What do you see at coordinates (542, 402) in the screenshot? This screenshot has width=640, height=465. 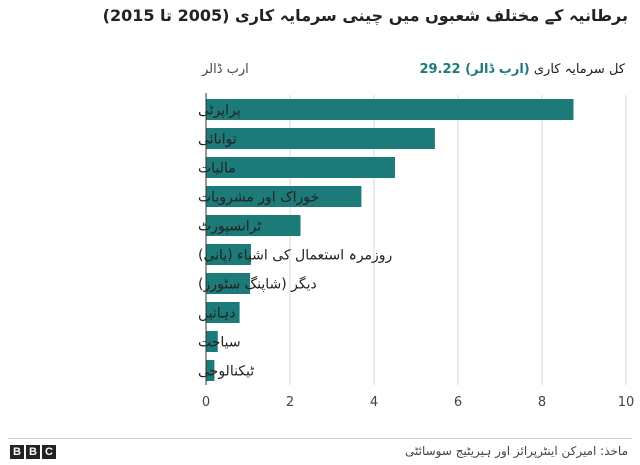 I see `x-tick-label: 8` at bounding box center [542, 402].